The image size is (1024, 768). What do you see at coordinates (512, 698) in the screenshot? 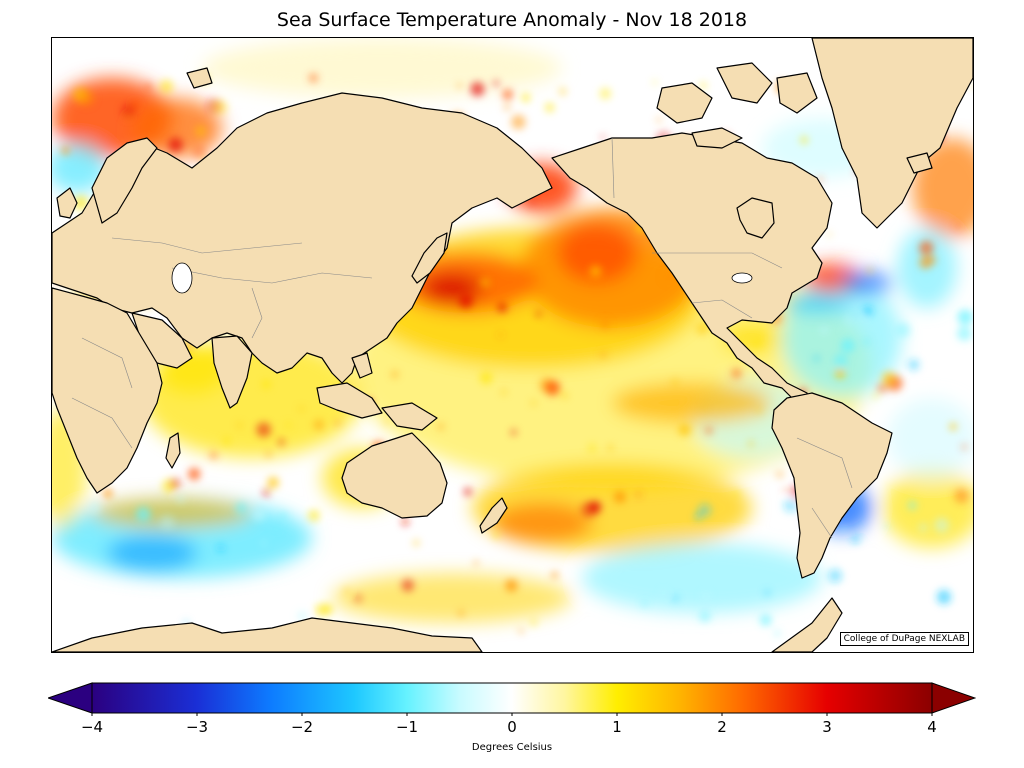
I see `colorbar-body` at bounding box center [512, 698].